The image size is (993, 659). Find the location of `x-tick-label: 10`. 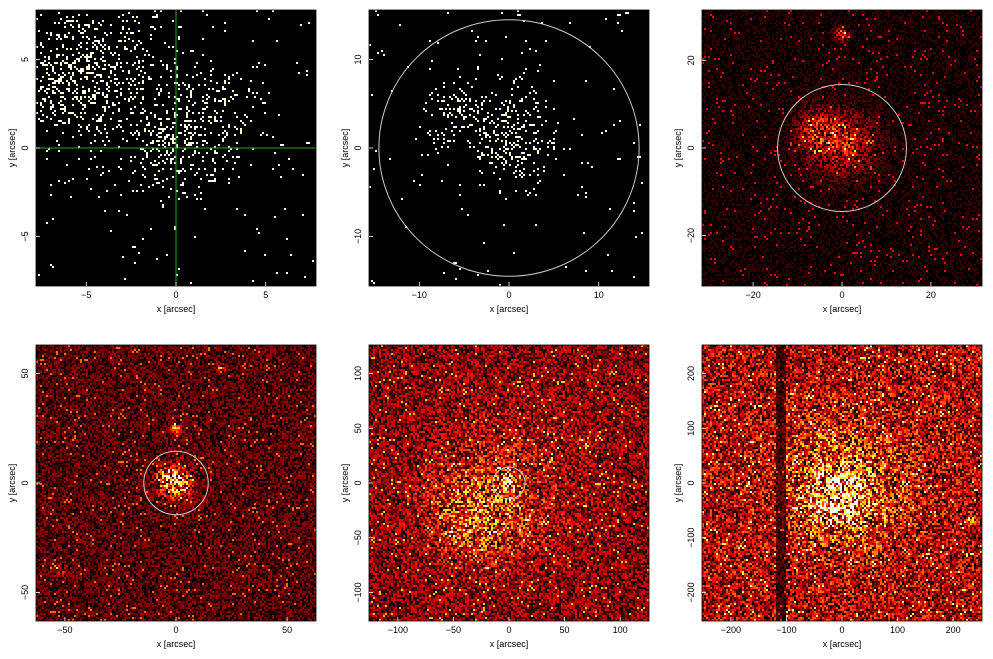

x-tick-label: 10 is located at coordinates (599, 295).